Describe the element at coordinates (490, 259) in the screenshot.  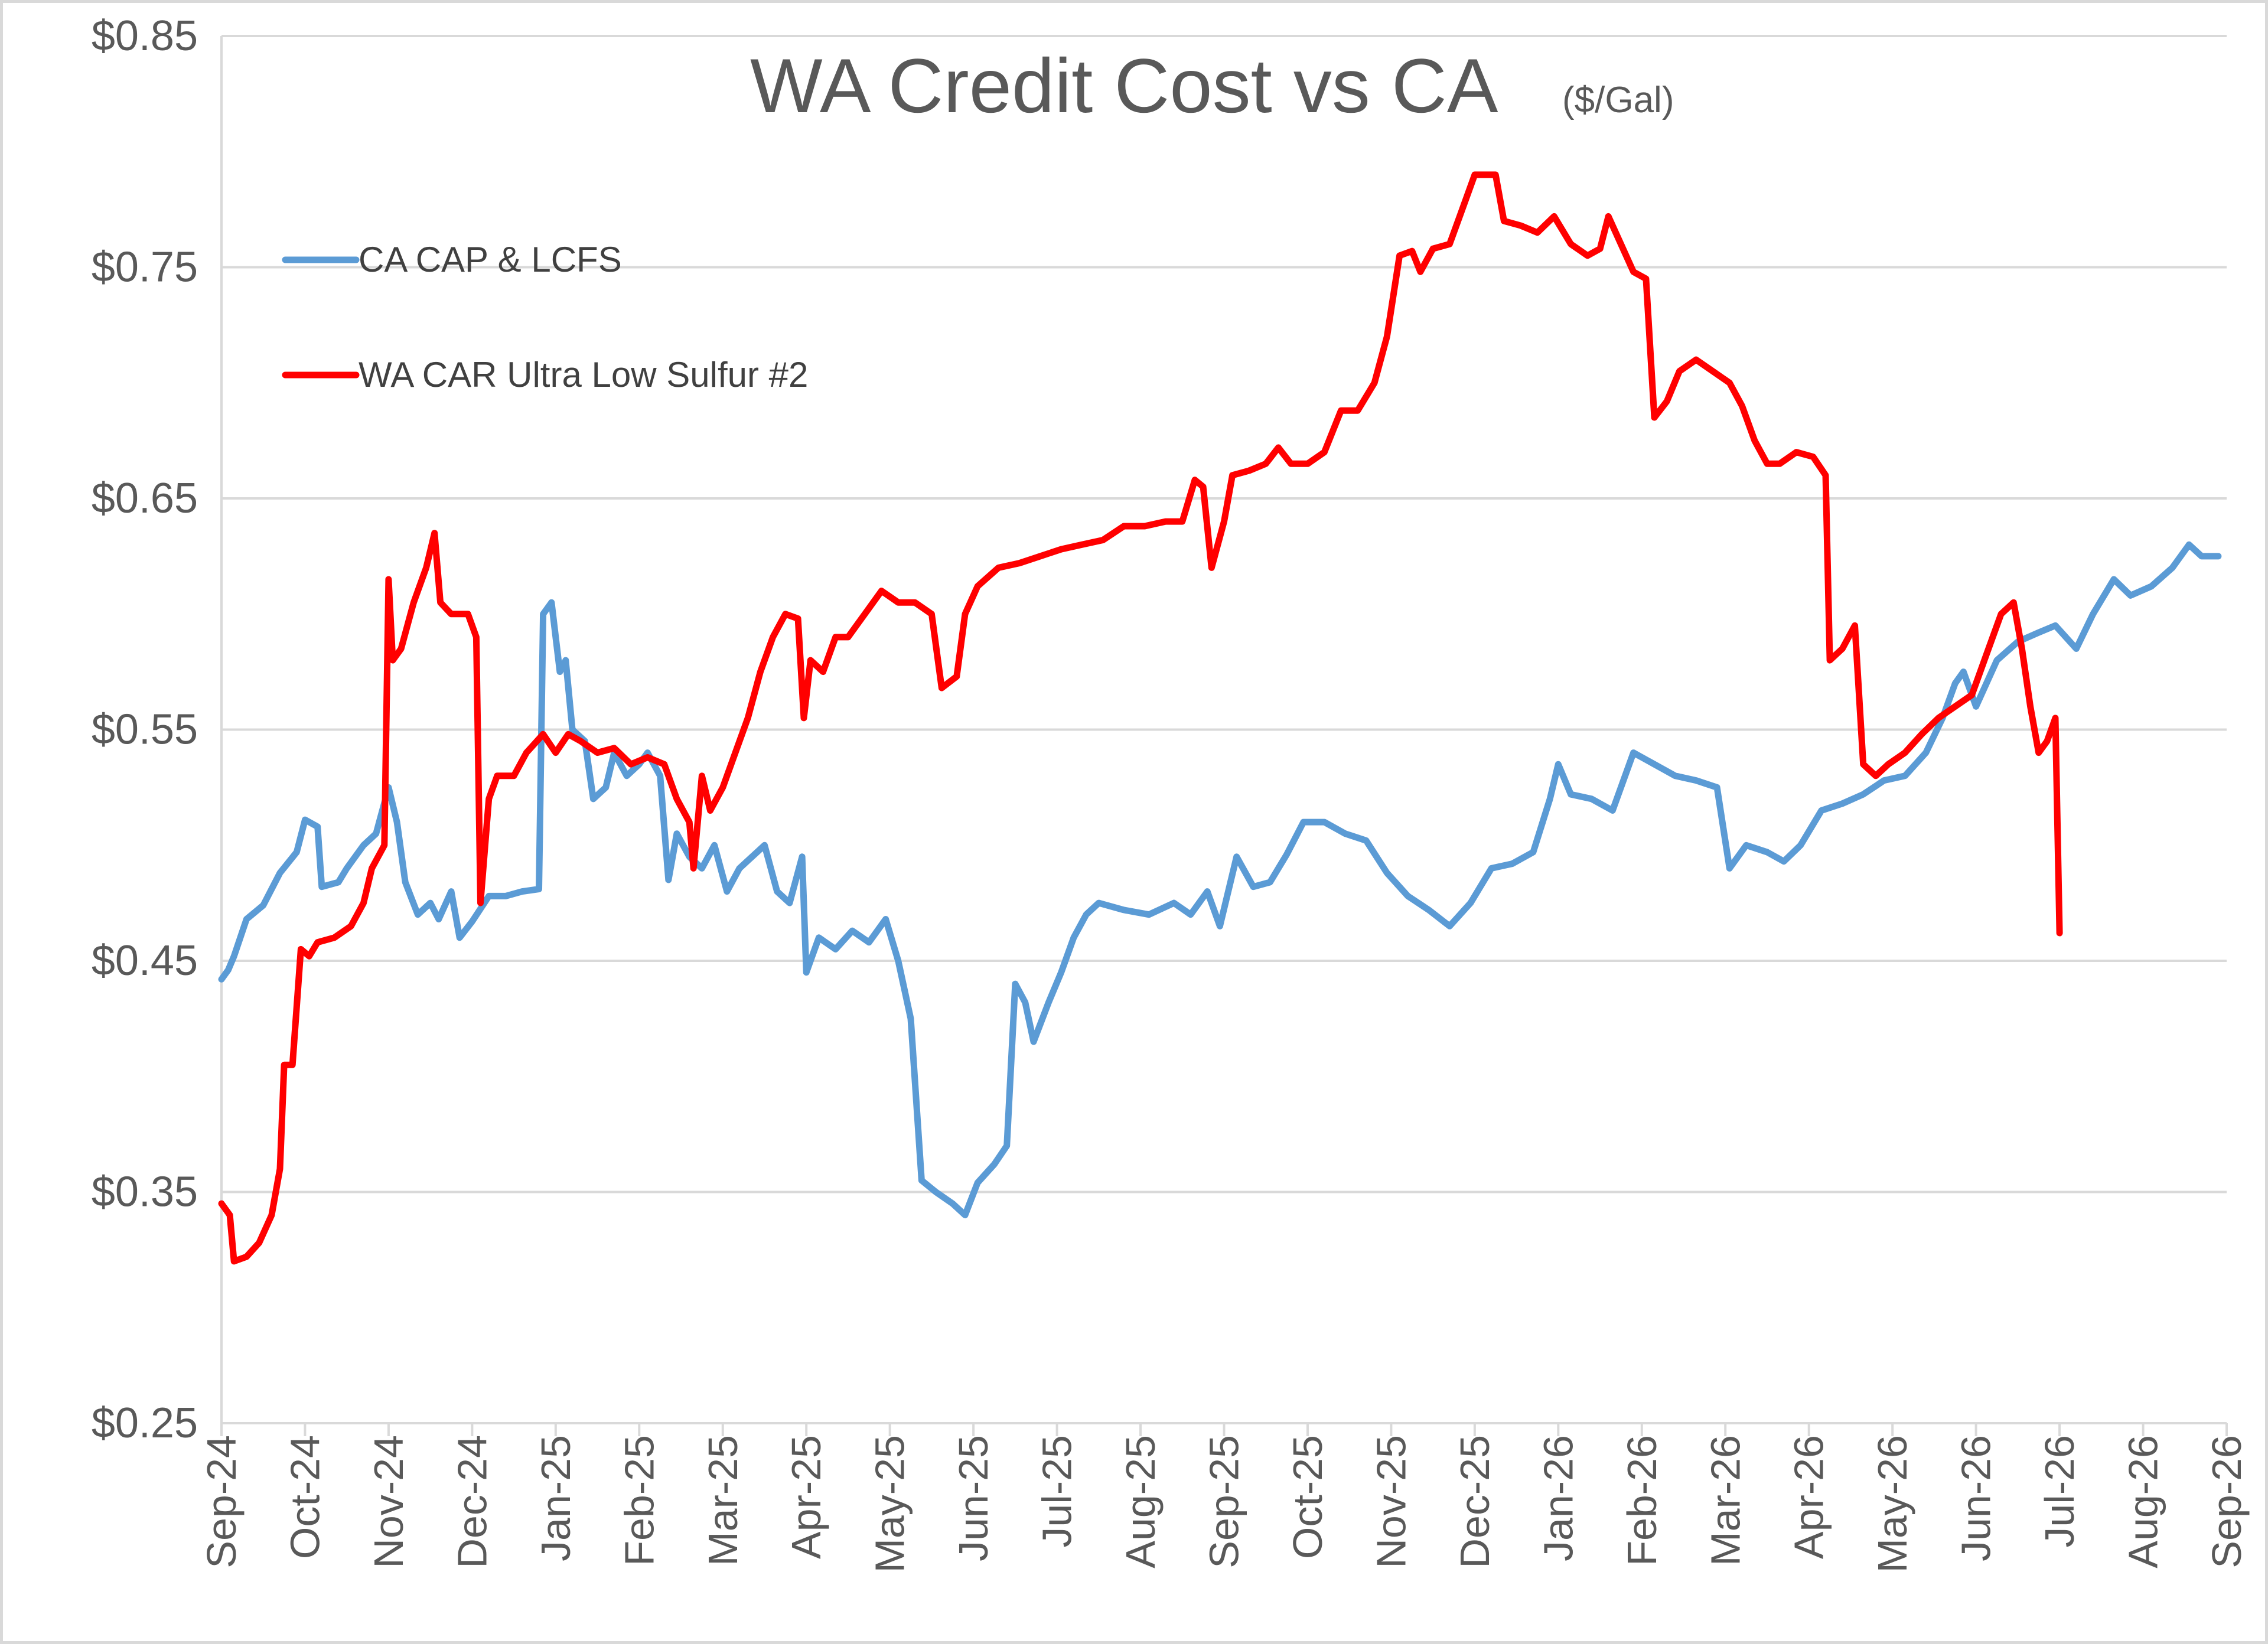
I see `legend-label-ca: CA CAP & LCFS` at that location.